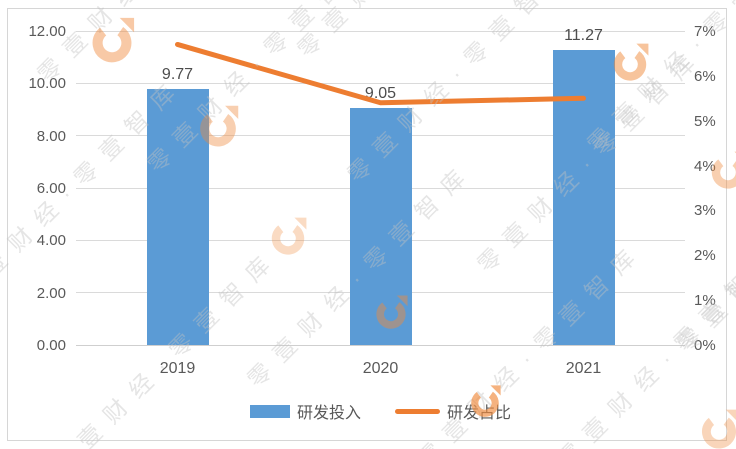 This screenshot has width=736, height=449. I want to click on y-axis-right-tick-label: 7%, so click(705, 31).